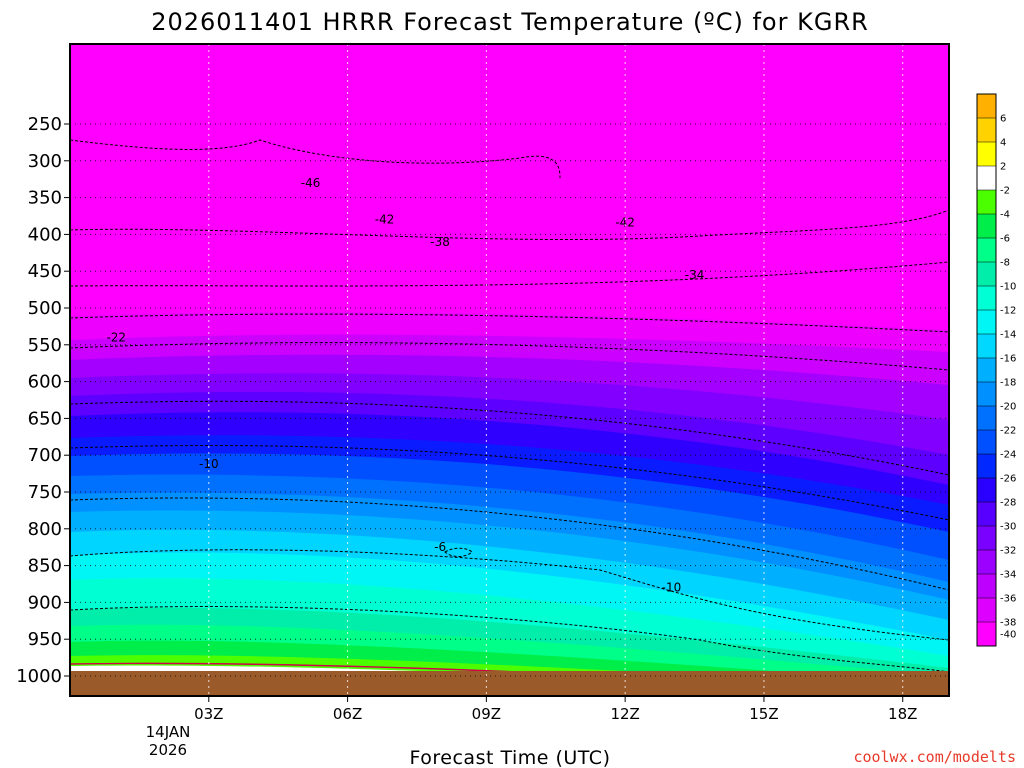 The height and width of the screenshot is (768, 1024). I want to click on colorbar-label: -22, so click(1008, 431).